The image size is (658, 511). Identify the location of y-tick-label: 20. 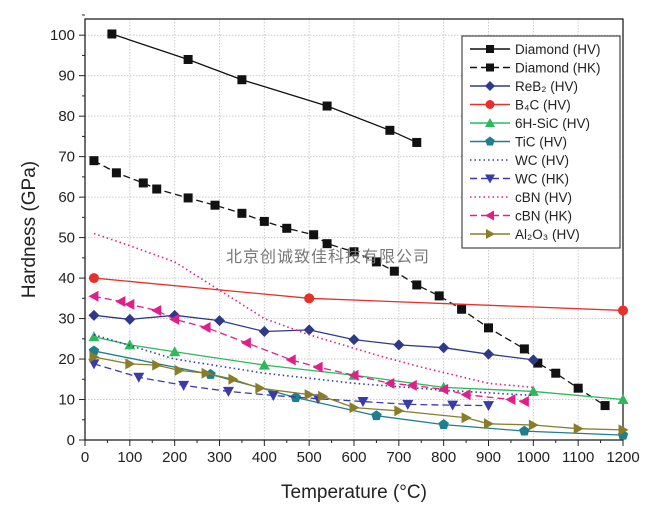
(66, 359).